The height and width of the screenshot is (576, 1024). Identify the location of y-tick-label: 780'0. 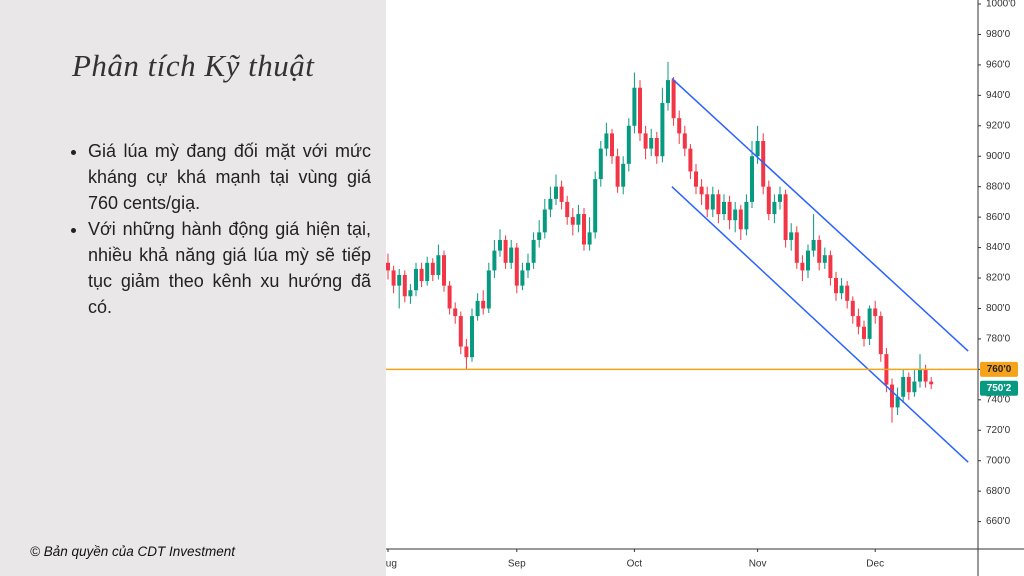
(998, 339).